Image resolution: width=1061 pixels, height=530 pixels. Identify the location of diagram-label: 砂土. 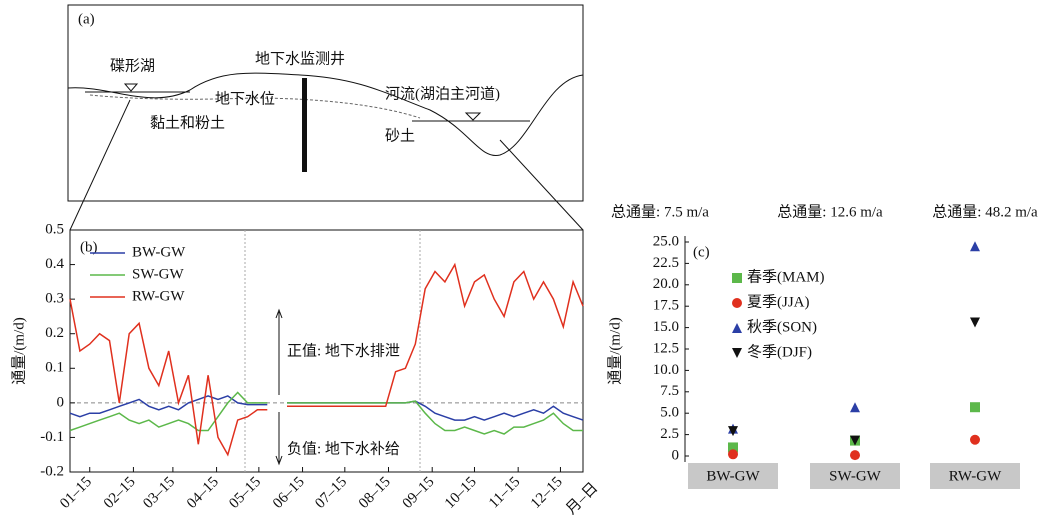
(400, 135).